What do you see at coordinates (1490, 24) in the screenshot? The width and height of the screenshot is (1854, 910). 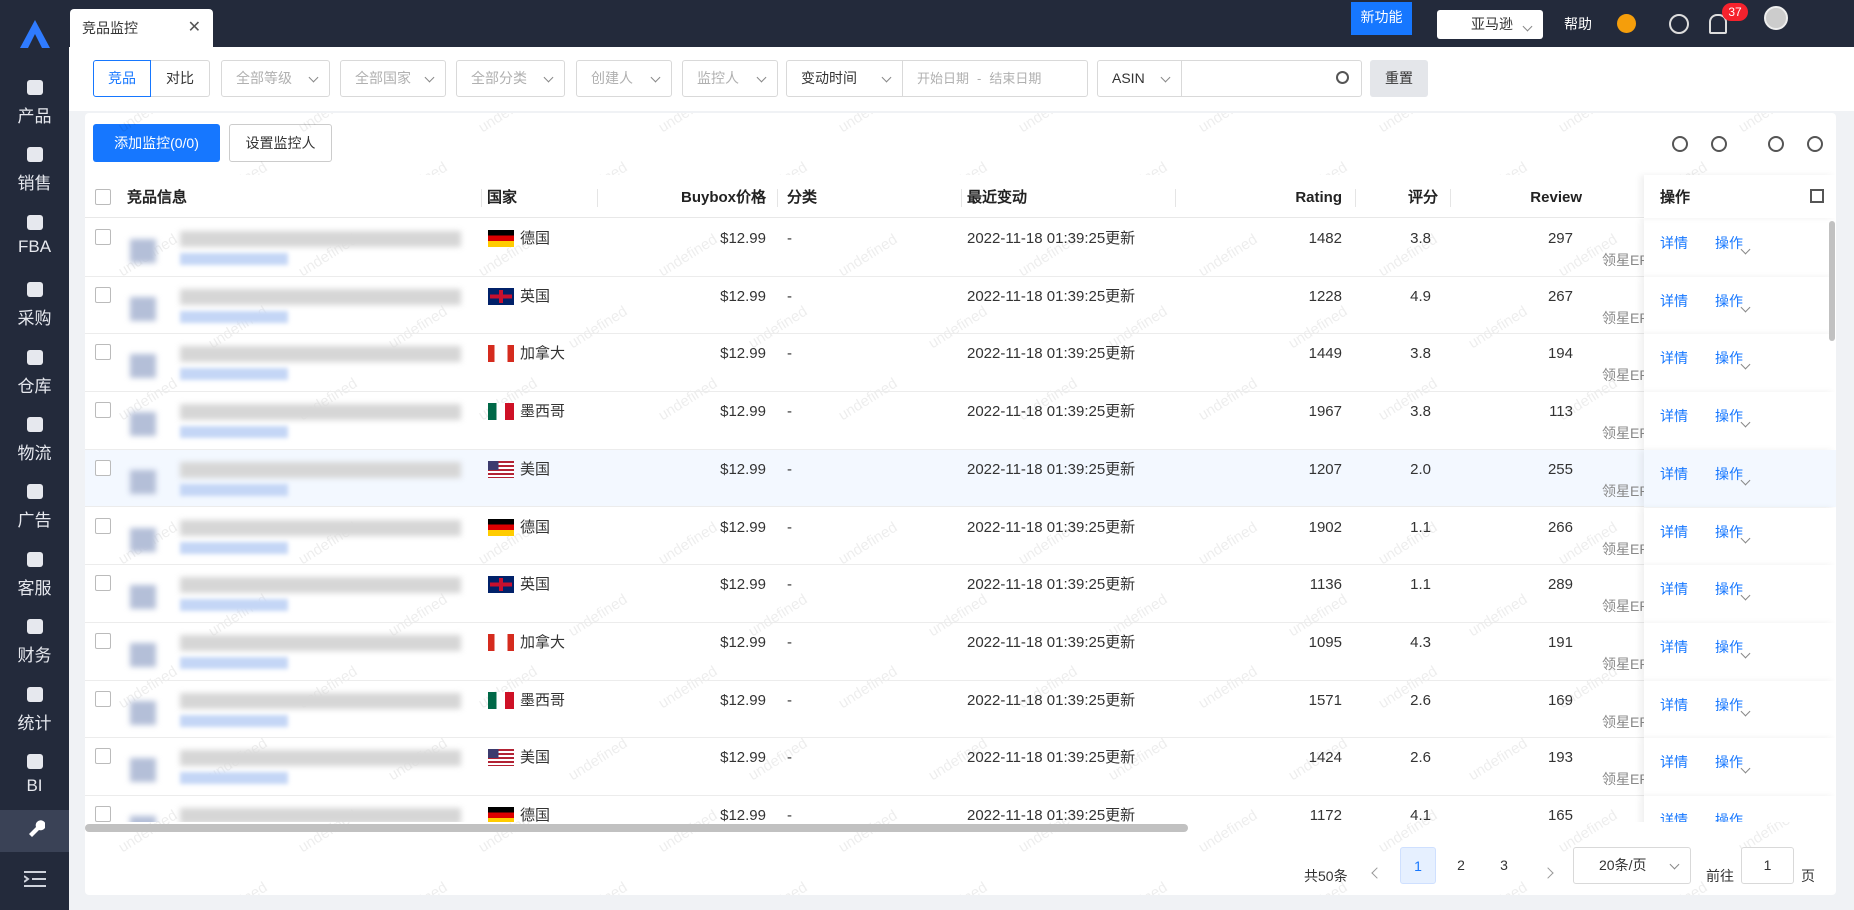 I see `marketplace-select: 亚马逊` at bounding box center [1490, 24].